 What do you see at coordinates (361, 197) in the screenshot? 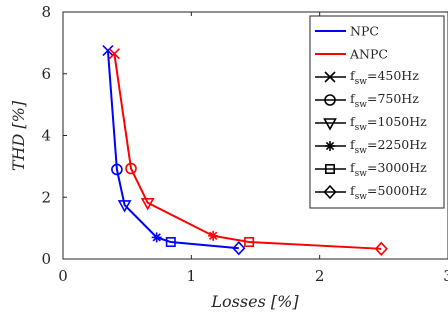
I see `legend-label-sub-5: sw` at bounding box center [361, 197].